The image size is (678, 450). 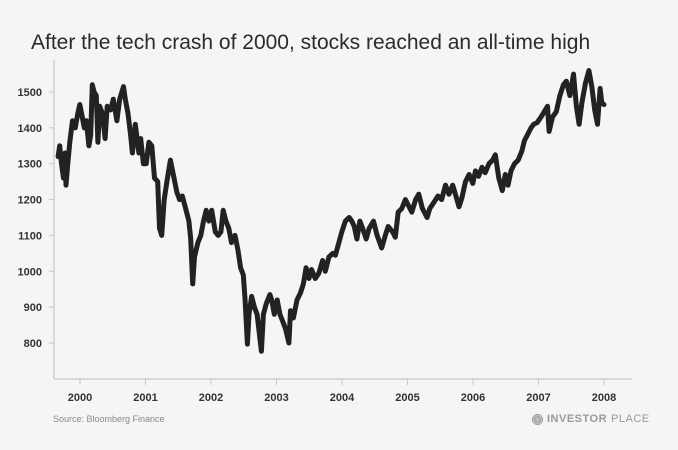 I want to click on x-tick-label: 2005, so click(x=407, y=398).